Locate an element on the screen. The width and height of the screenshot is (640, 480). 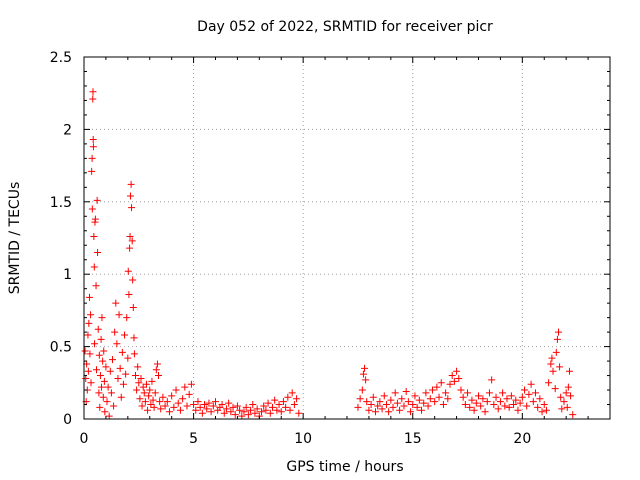
y-tick-label: 0.5 is located at coordinates (61, 348).